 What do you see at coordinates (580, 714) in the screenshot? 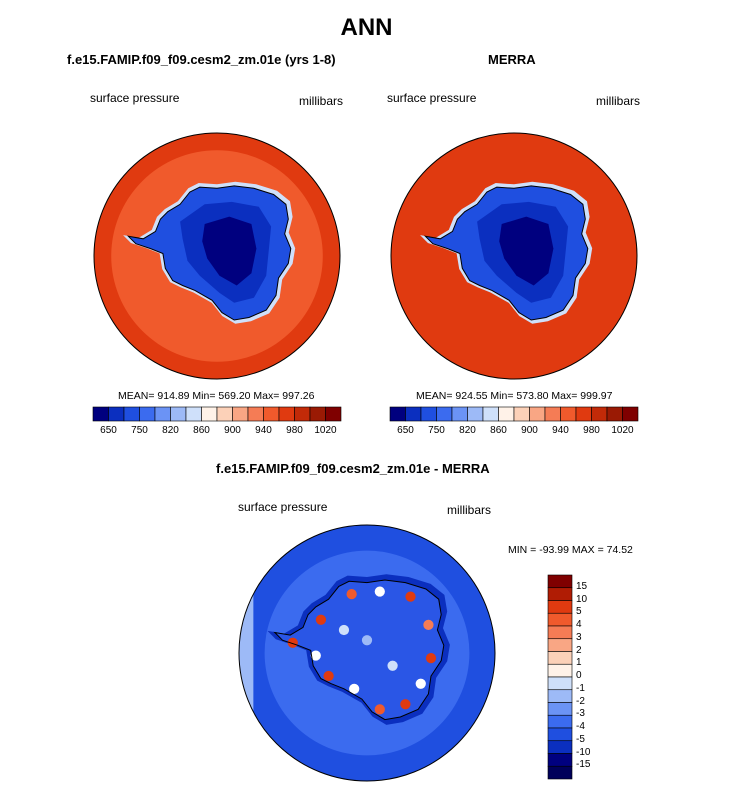
I see `colorbar-tick-label: -3` at bounding box center [580, 714].